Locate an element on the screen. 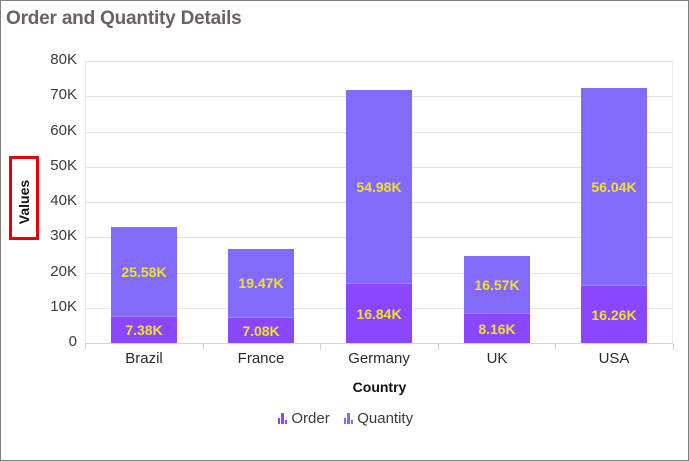 This screenshot has height=461, width=689. x-tick-label: Brazil is located at coordinates (144, 358).